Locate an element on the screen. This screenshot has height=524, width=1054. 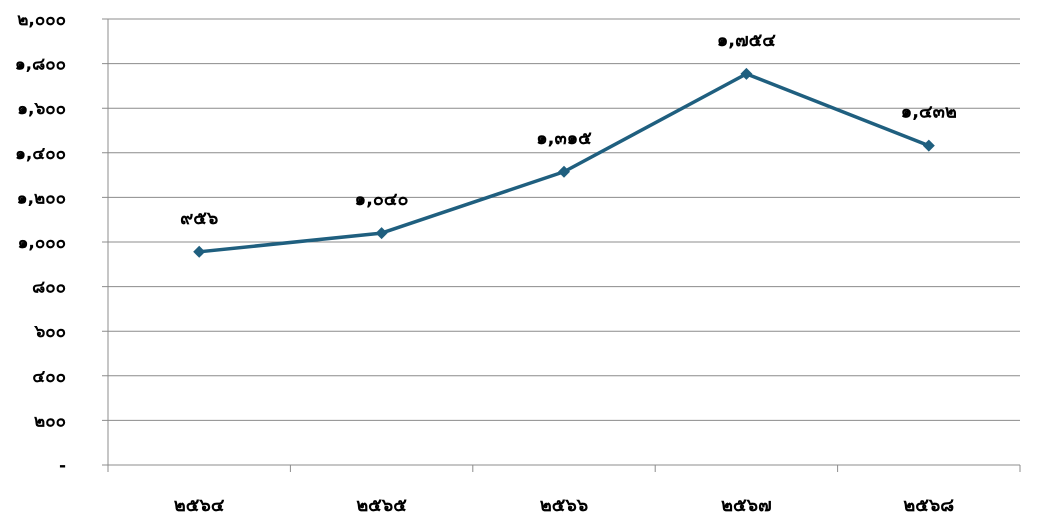
x-axis-tick-labels: ๒๕๖๔ ๒๕๖๕ ๒๕๖๖ ๒๕๖๗ ๒๕๖๘ is located at coordinates (564, 505).